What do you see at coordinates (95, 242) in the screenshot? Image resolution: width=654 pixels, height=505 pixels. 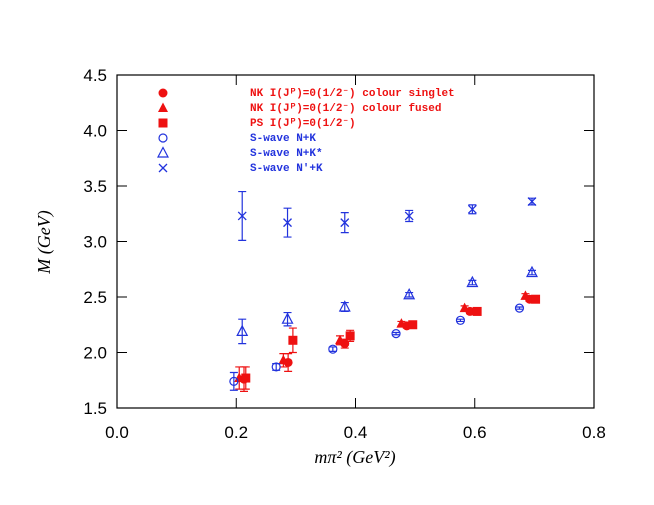 I see `y-tick-label: 3.0` at bounding box center [95, 242].